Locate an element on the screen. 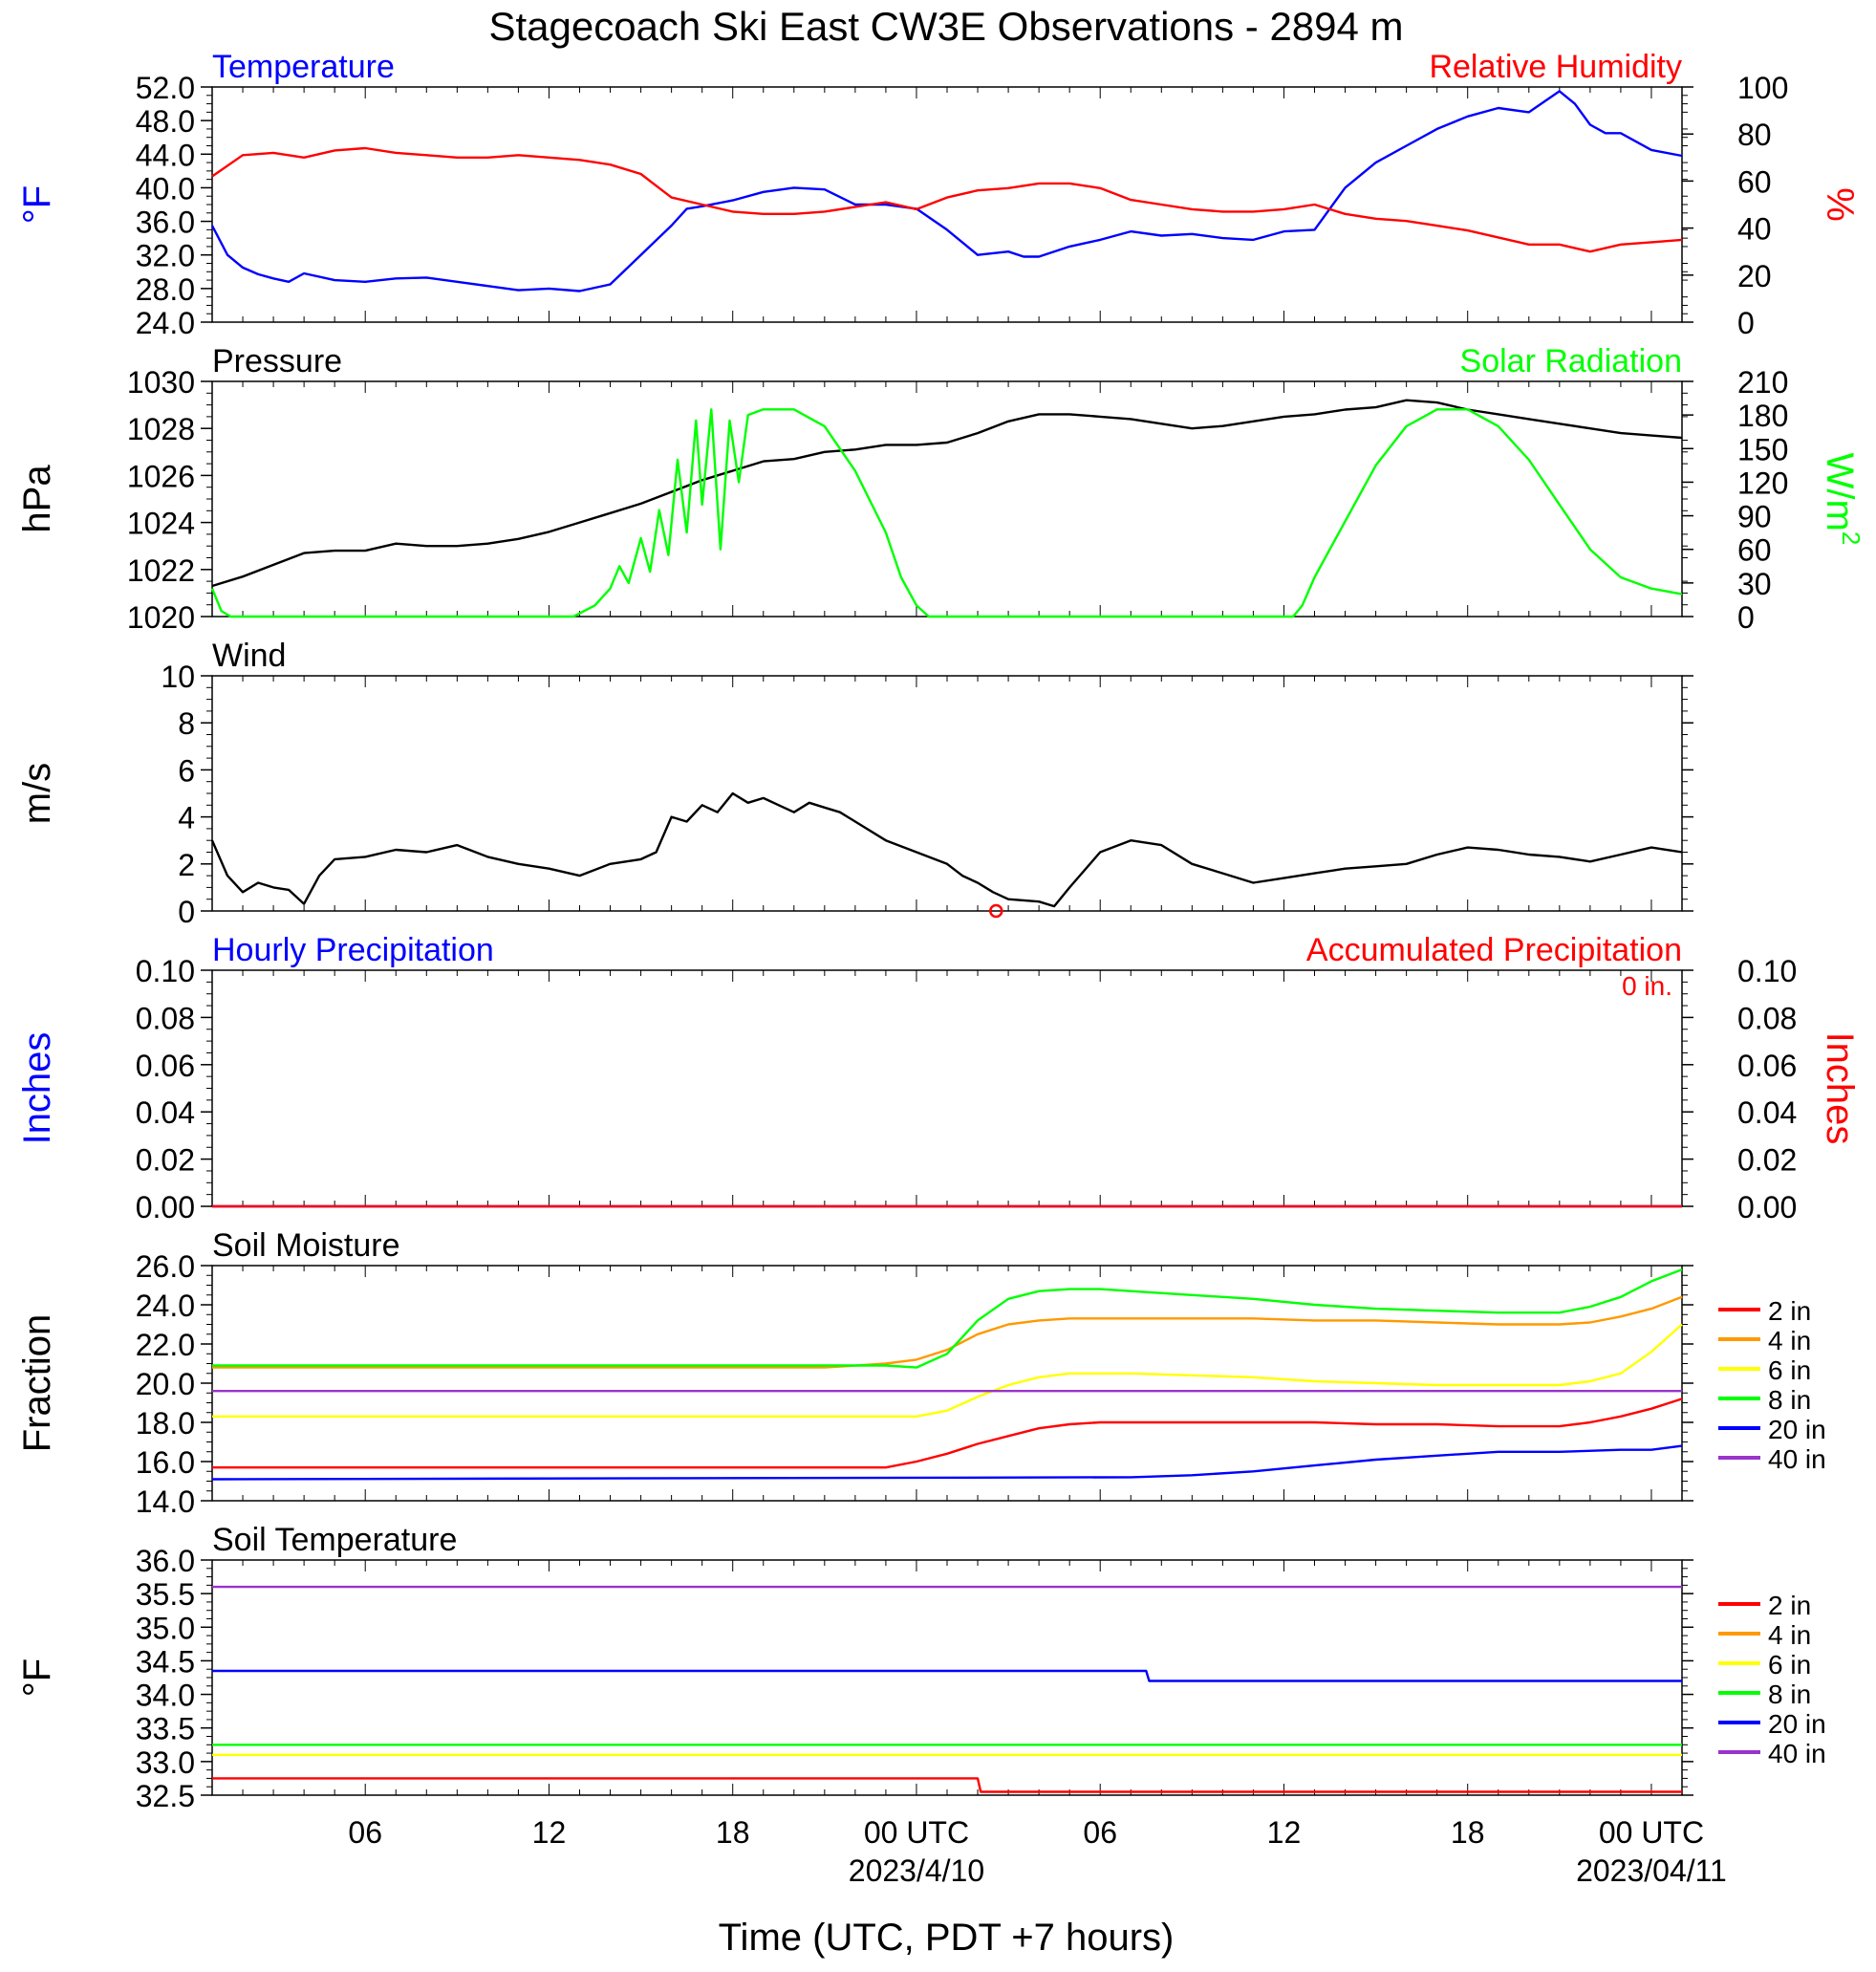  panel-soil_temperature-title-left: Soil Temperature is located at coordinates (334, 1540).